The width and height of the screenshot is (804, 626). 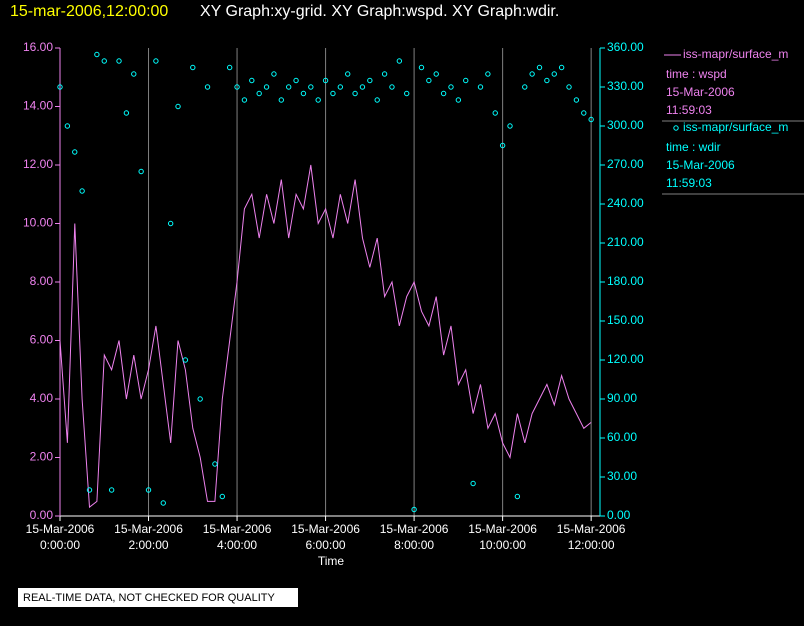 I want to click on y2-tick-label: 180.00, so click(x=625, y=281).